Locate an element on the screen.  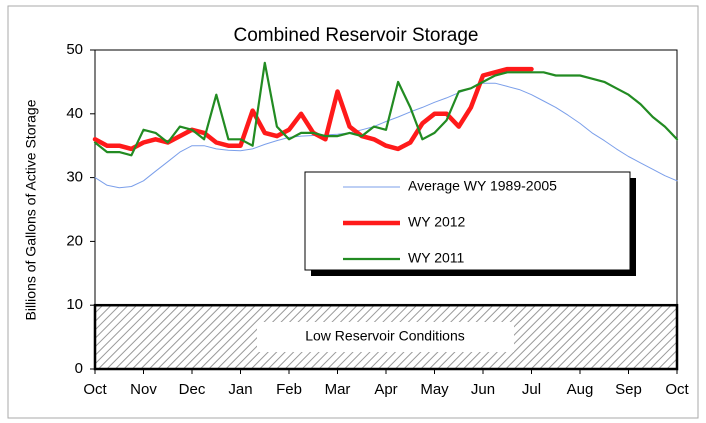
low-band-label: Low Reservoir Conditions is located at coordinates (385, 336).